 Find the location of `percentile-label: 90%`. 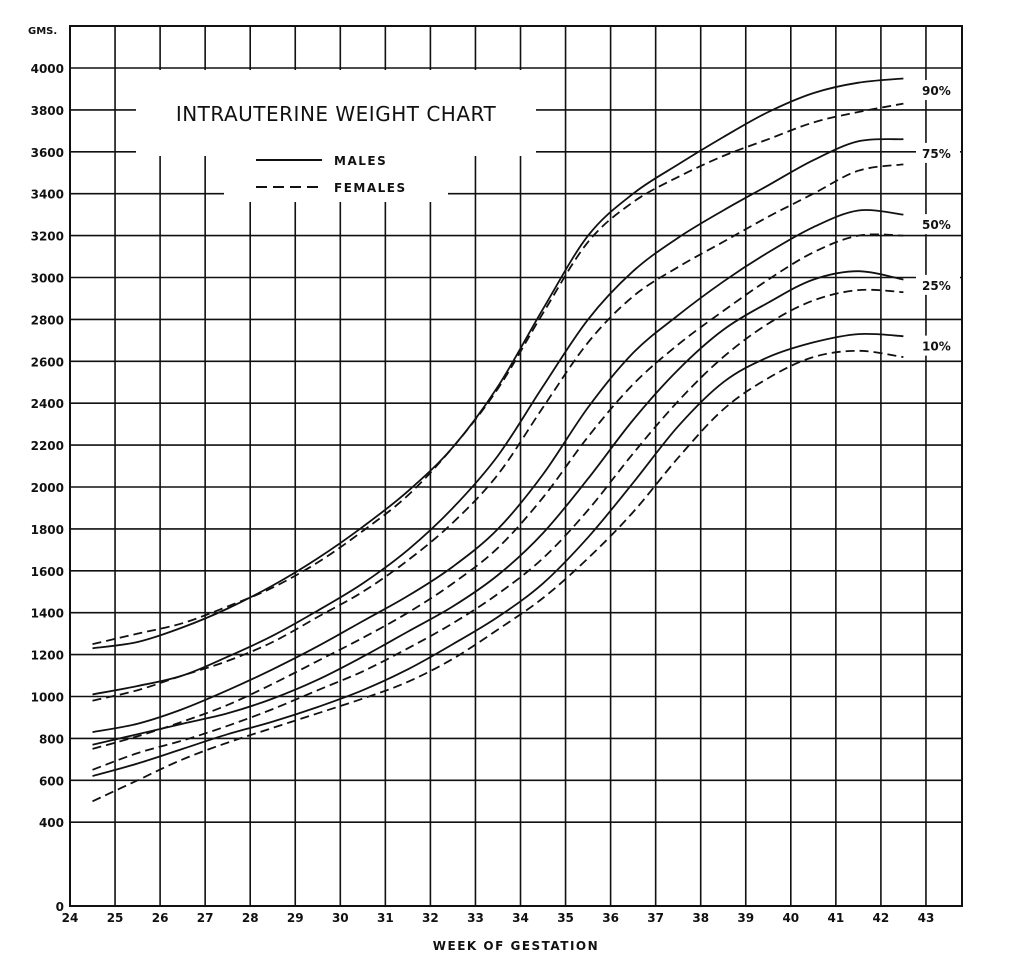

percentile-label: 90% is located at coordinates (936, 91).